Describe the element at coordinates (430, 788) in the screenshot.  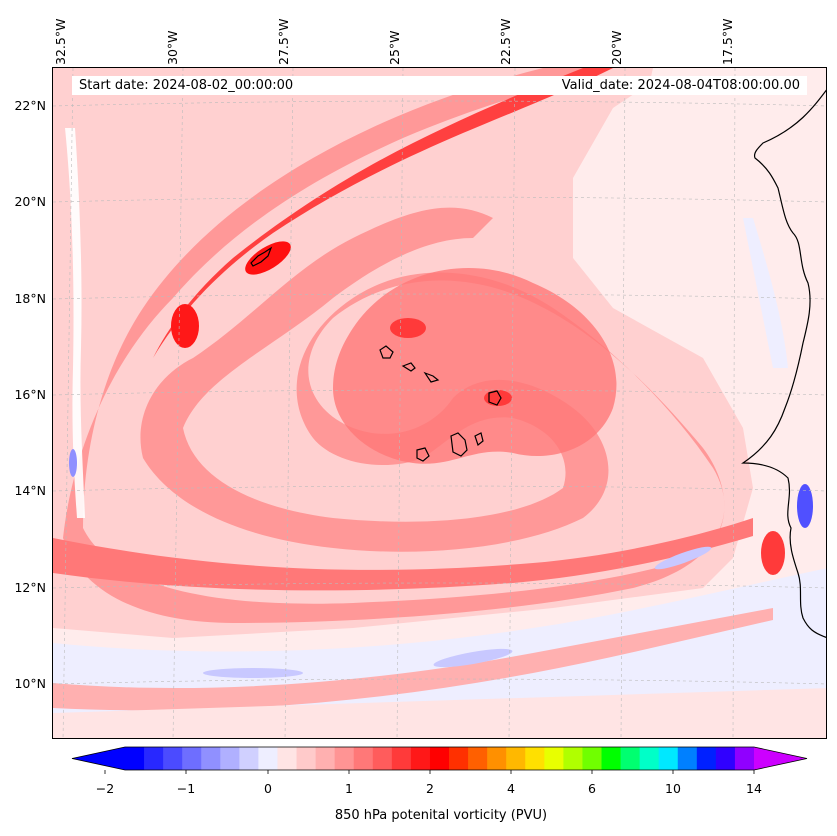
I see `cbar-tick-2: 2` at that location.